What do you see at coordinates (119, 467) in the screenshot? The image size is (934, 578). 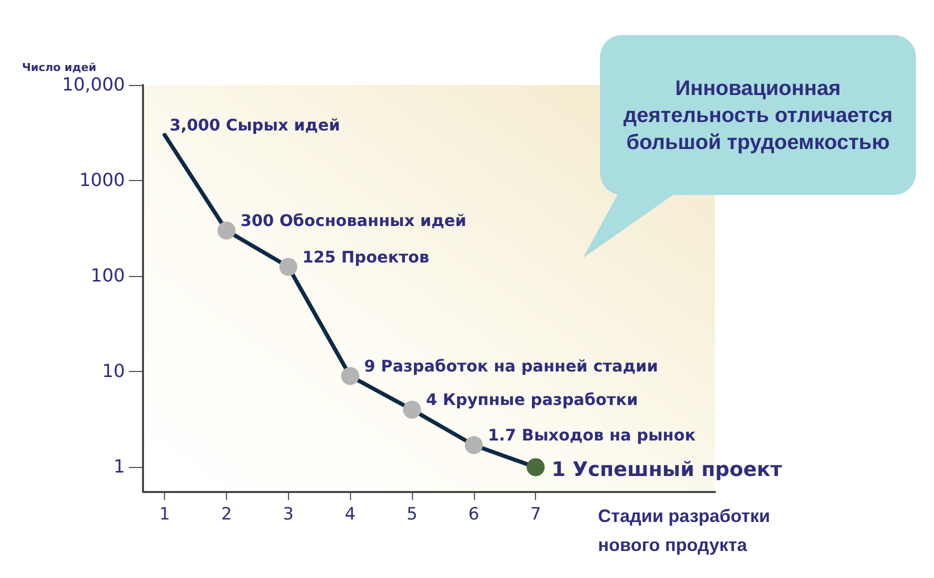 I see `y-tick-label: 1` at bounding box center [119, 467].